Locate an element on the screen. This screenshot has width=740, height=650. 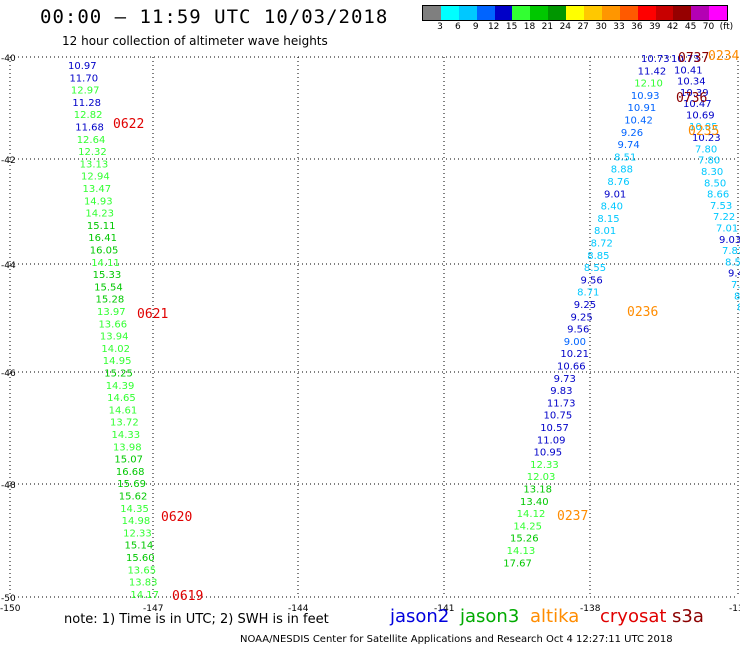
east-track-a-value: 9.26 is located at coordinates (632, 133).